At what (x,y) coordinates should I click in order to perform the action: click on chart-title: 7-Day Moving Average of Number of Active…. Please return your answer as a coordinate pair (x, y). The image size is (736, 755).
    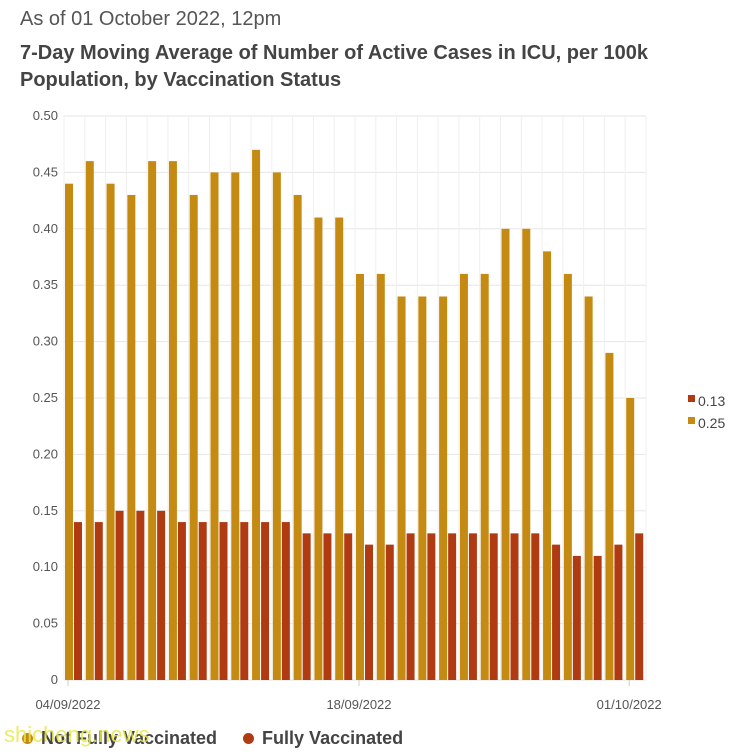
    Looking at the image, I should click on (334, 66).